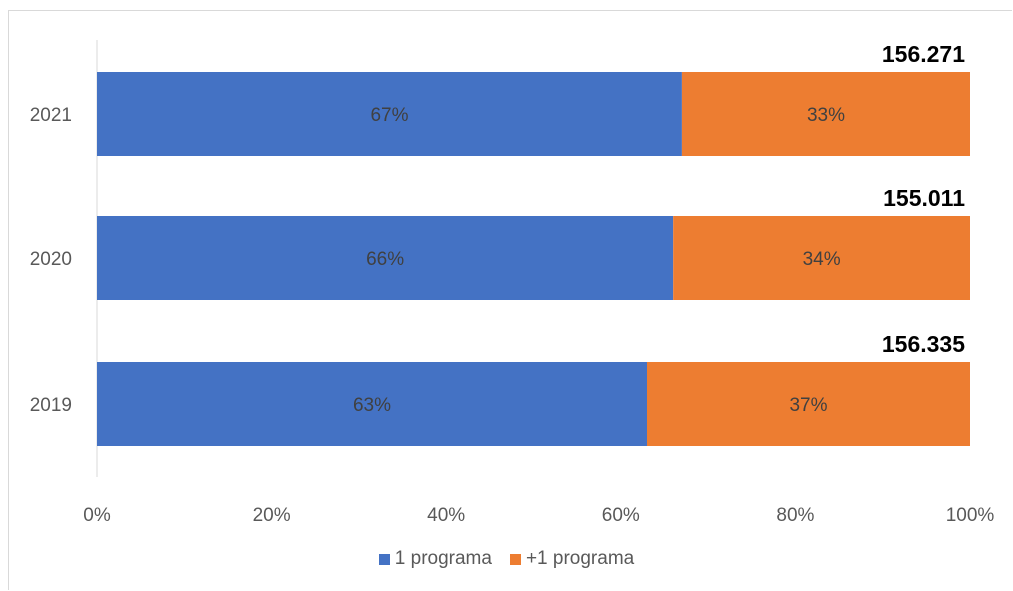 Image resolution: width=1013 pixels, height=591 pixels. I want to click on data-label-2021-series-1: 67%, so click(389, 115).